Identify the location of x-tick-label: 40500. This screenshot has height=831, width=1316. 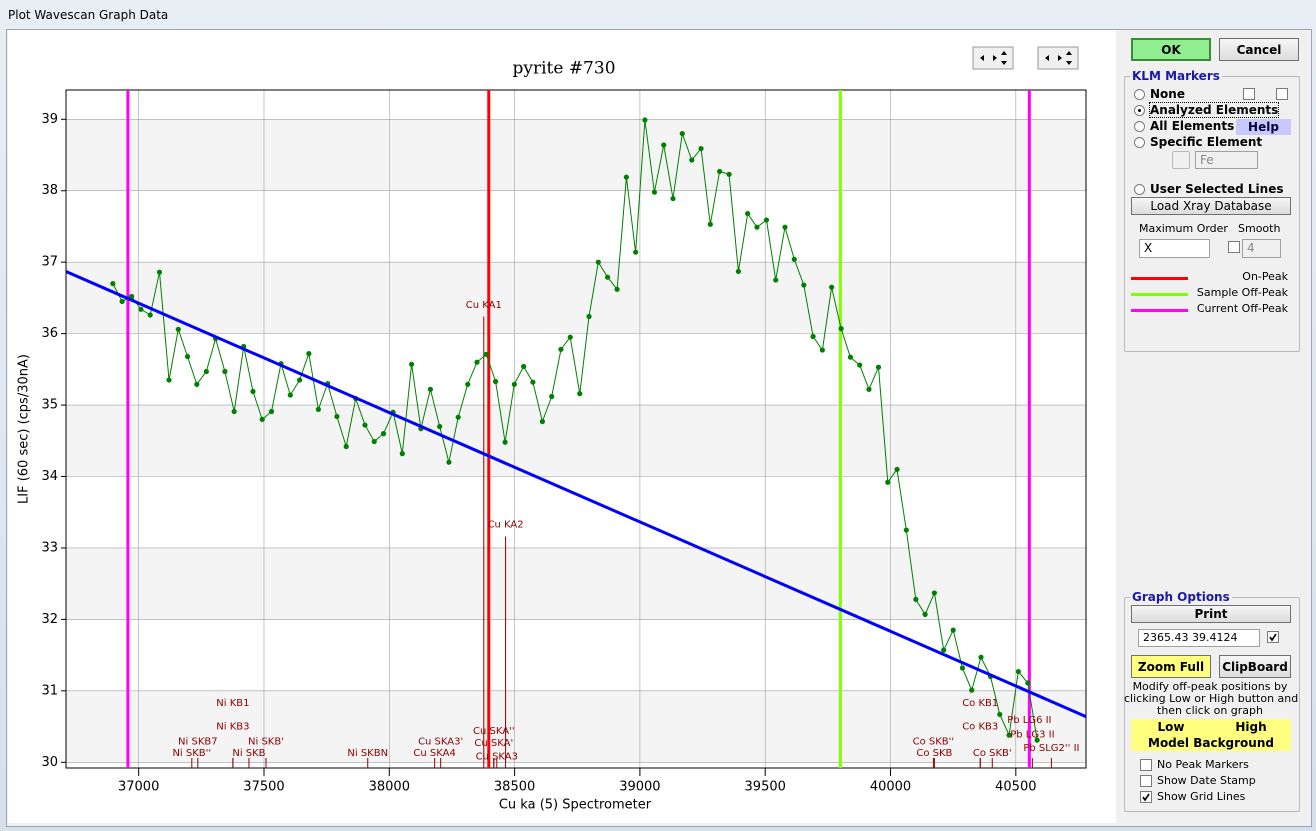
(1015, 787).